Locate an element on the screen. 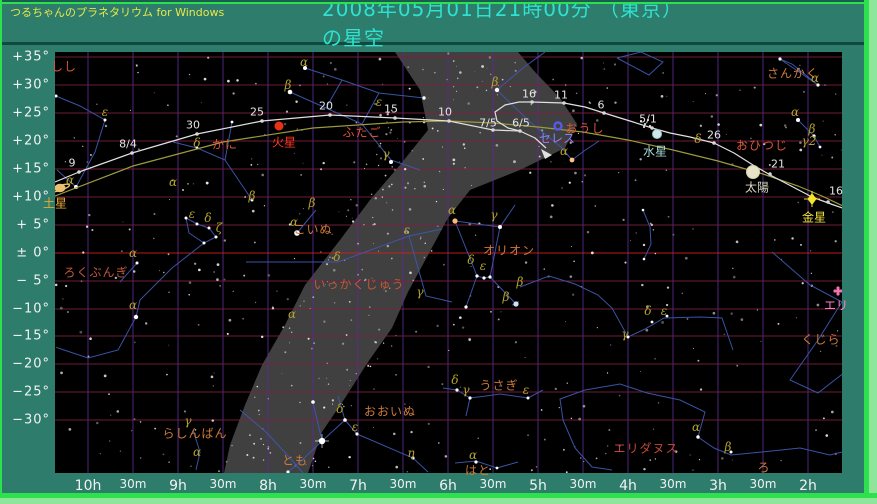 The width and height of the screenshot is (877, 504). mercury-icon is located at coordinates (657, 134).